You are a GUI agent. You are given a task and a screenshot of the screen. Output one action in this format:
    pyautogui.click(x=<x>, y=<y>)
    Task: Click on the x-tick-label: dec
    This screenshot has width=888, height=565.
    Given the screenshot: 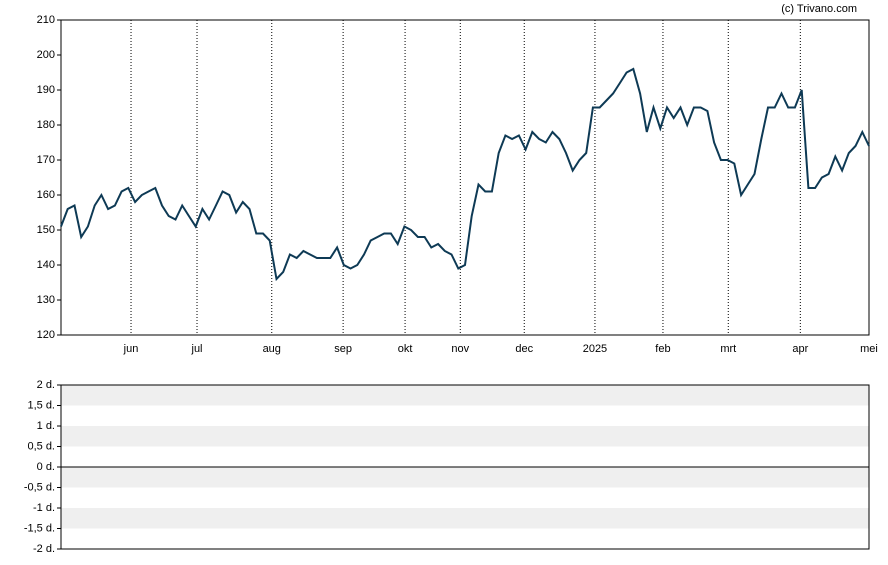 What is the action you would take?
    pyautogui.click(x=524, y=349)
    